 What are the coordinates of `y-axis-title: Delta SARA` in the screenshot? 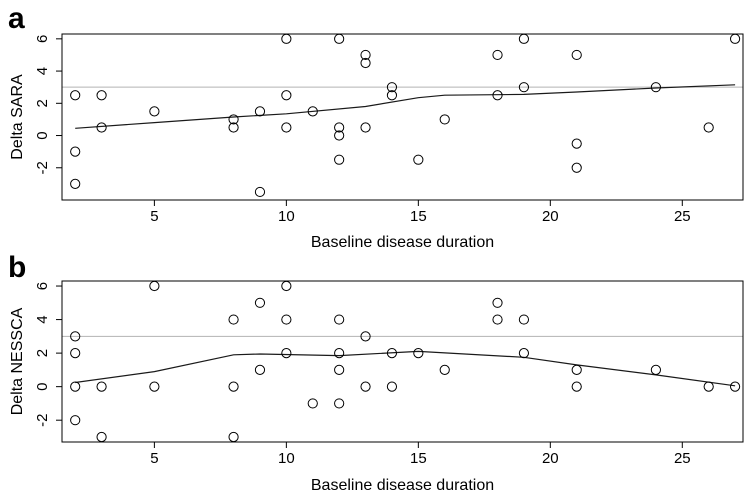 It's located at (17, 117).